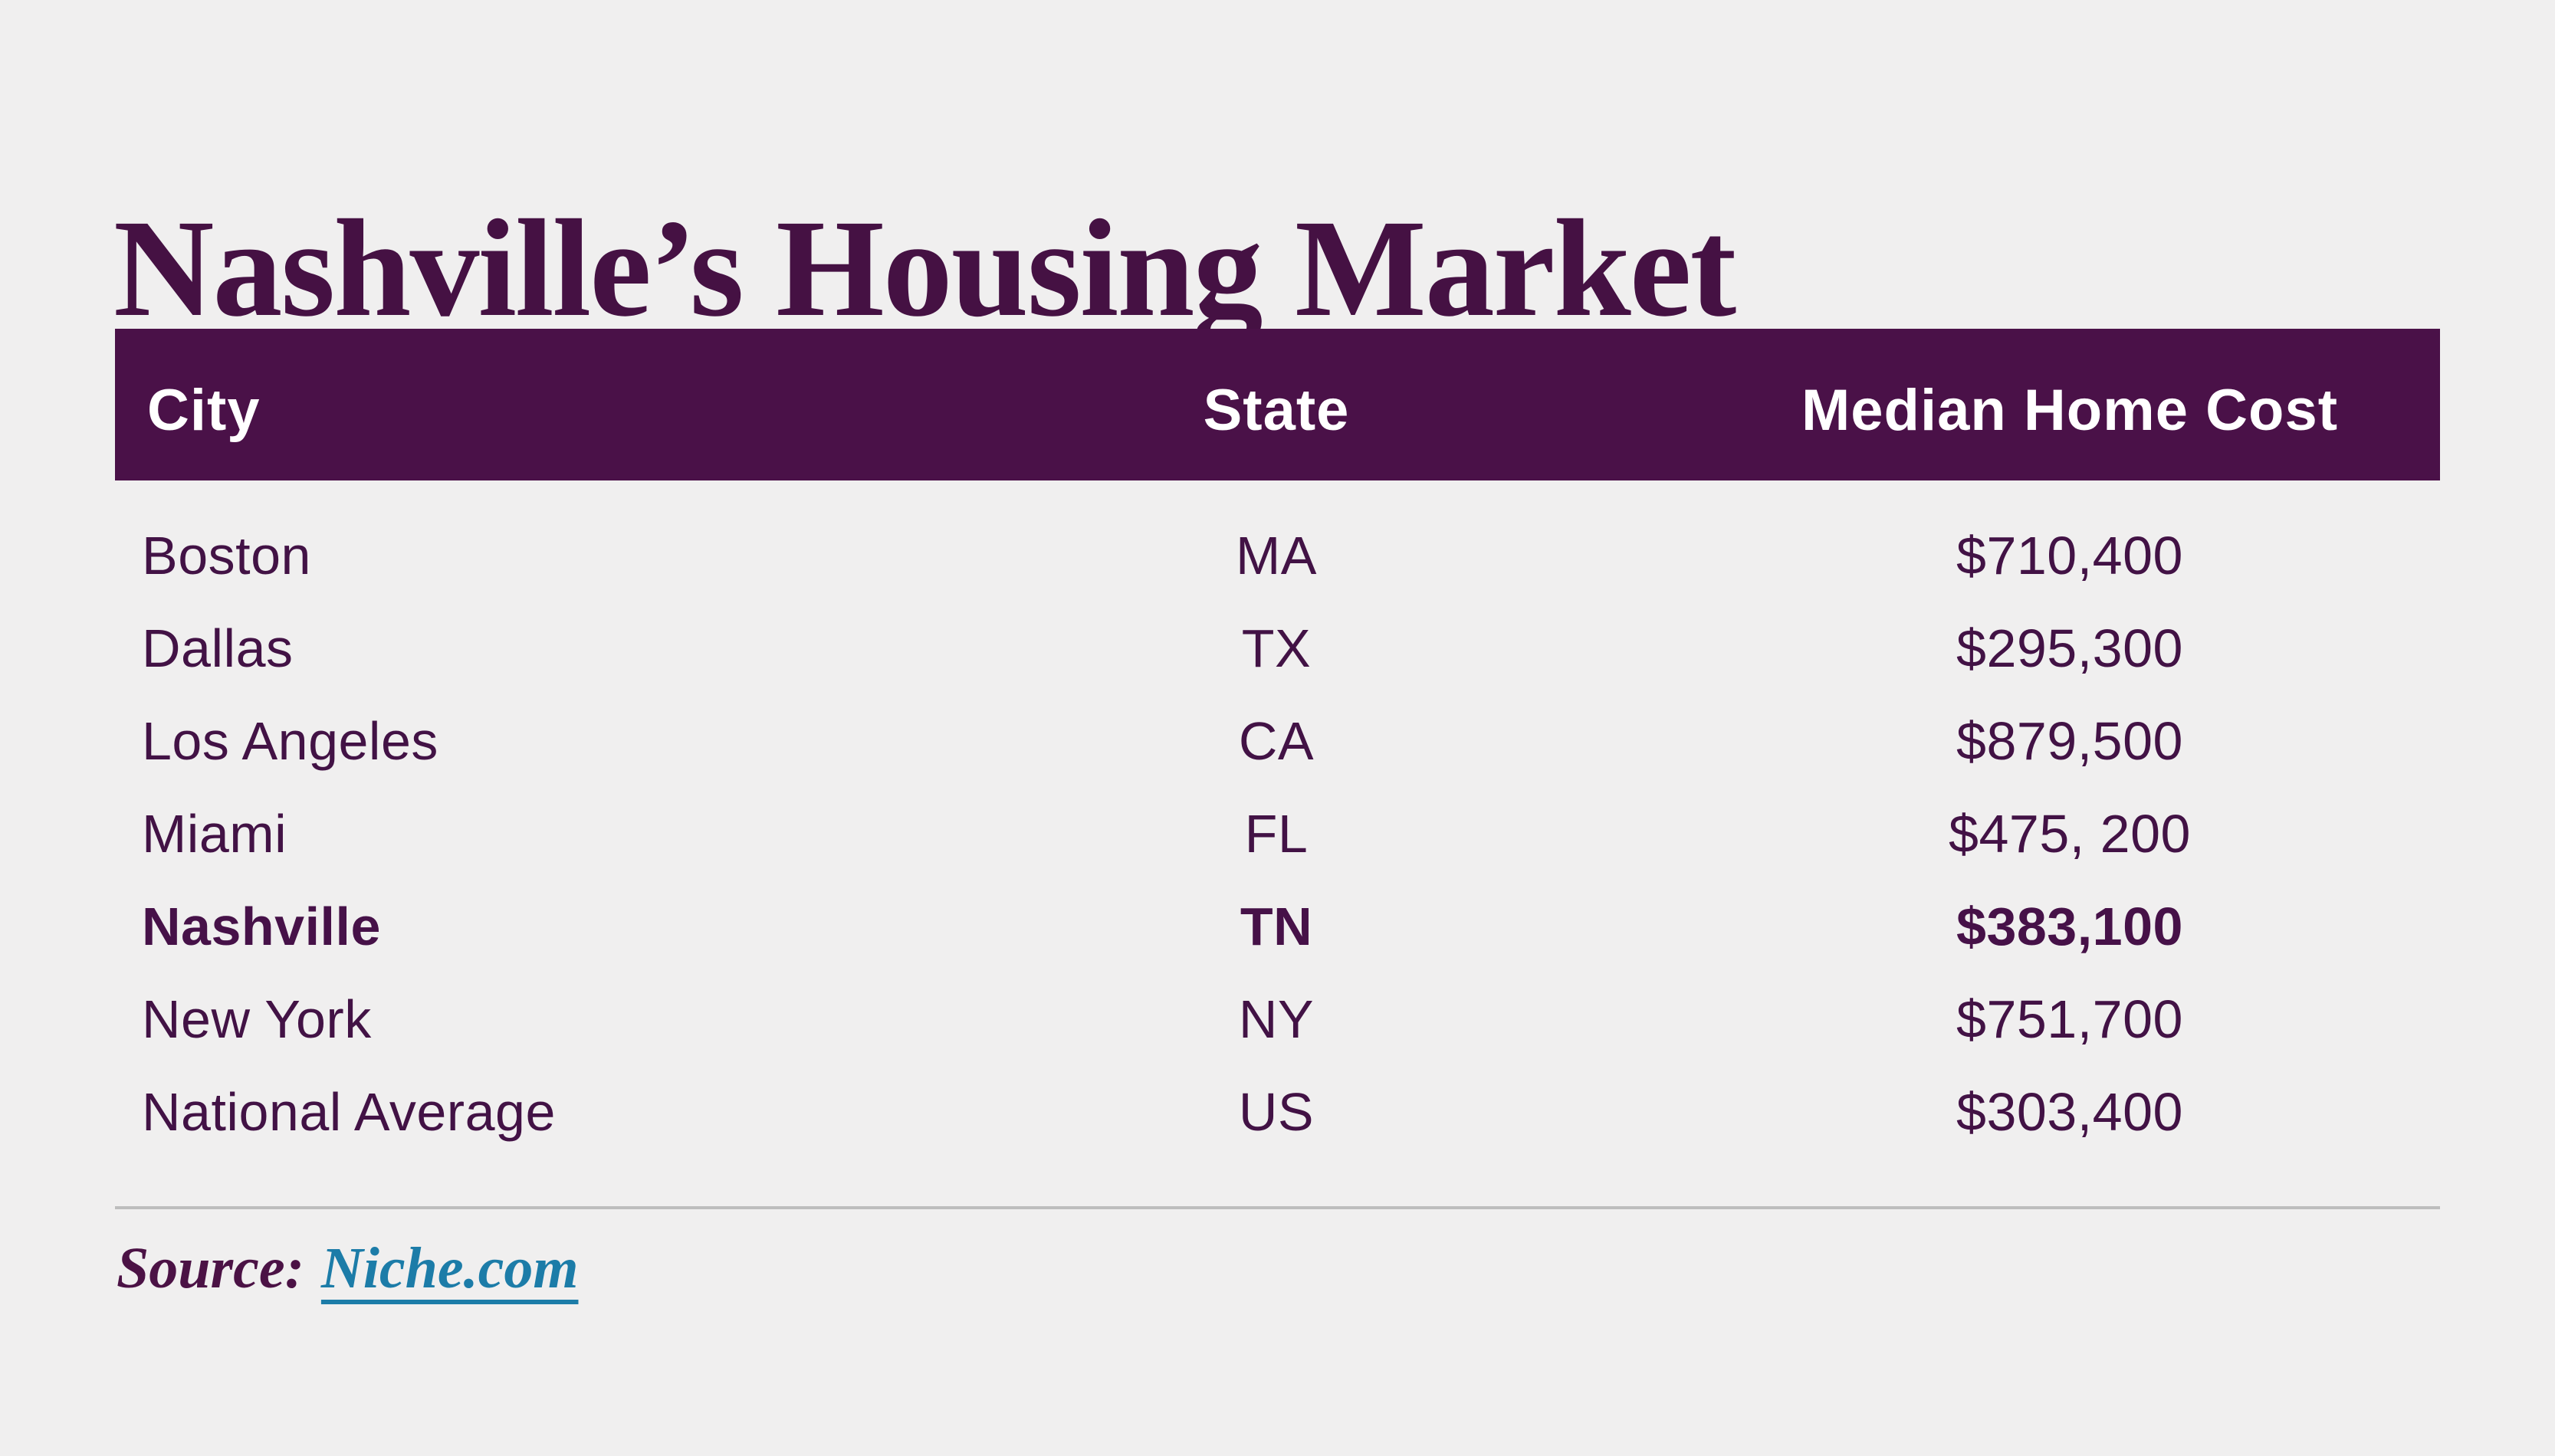  What do you see at coordinates (218, 648) in the screenshot?
I see `city-cell: Dallas` at bounding box center [218, 648].